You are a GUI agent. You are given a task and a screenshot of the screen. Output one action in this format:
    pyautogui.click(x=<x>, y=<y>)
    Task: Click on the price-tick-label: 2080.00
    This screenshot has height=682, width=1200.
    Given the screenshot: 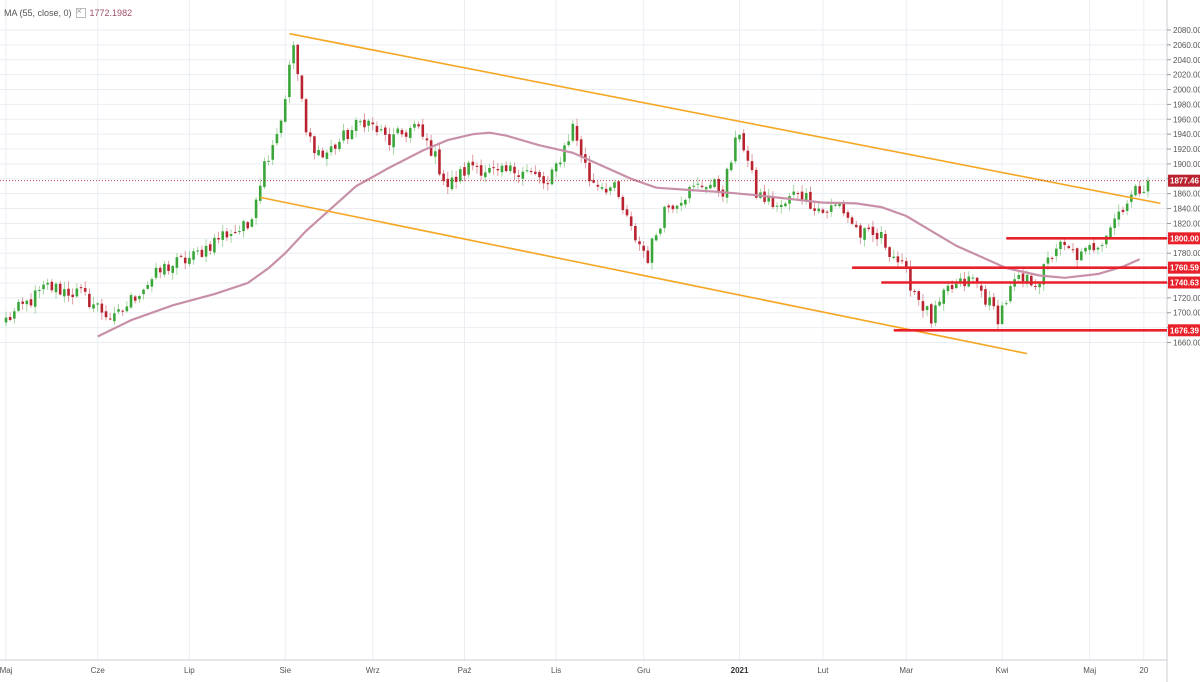 What is the action you would take?
    pyautogui.click(x=1186, y=30)
    